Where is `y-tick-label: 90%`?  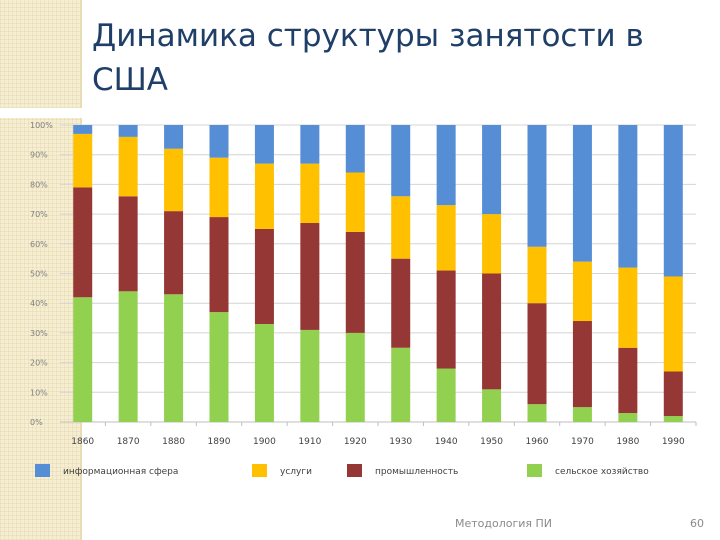
y-tick-label: 90% is located at coordinates (39, 155).